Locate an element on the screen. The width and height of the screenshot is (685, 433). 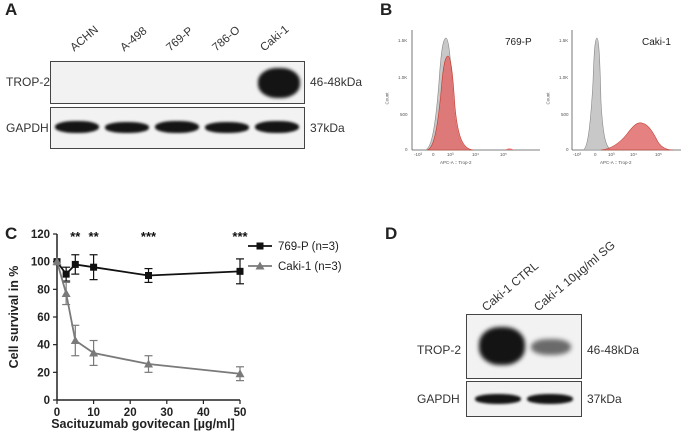
flow-caki1-ytick-4: 0 is located at coordinates (567, 149).